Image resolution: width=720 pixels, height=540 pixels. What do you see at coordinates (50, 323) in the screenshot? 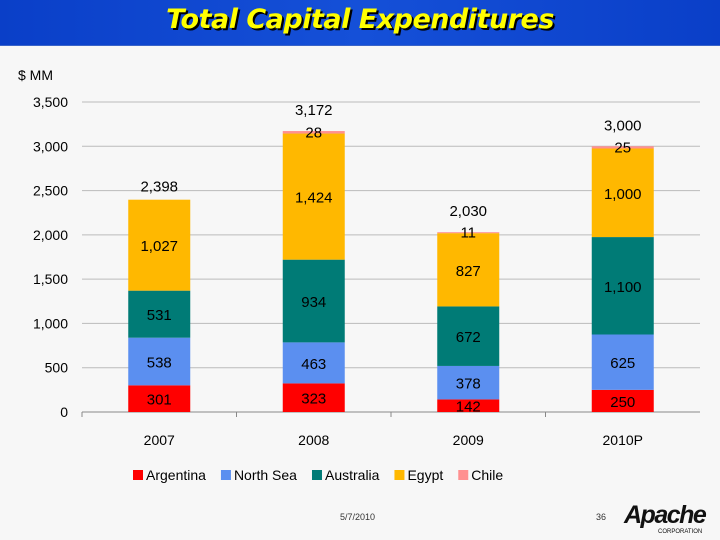
I see `y-tick-label: 1,000` at bounding box center [50, 323].